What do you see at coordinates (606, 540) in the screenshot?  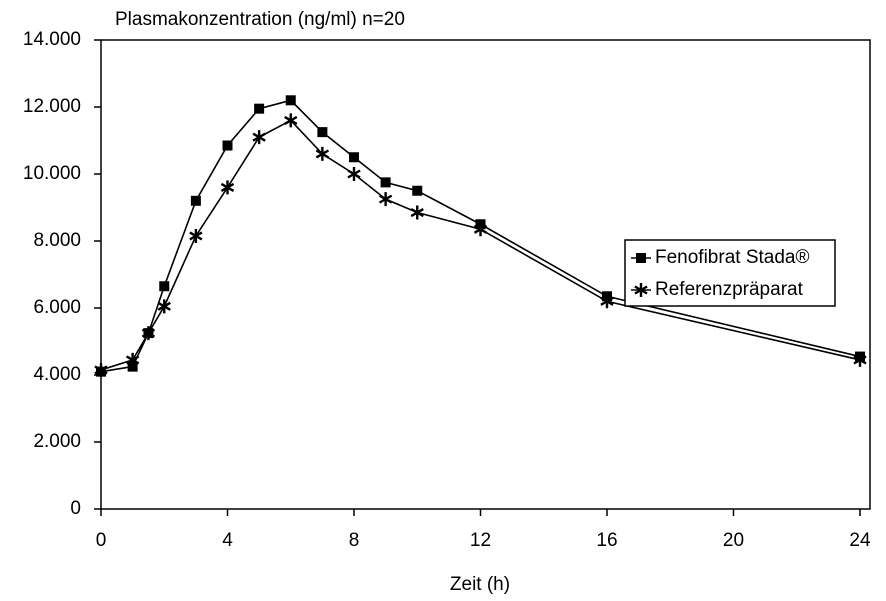 I see `x-tick-label: 16` at bounding box center [606, 540].